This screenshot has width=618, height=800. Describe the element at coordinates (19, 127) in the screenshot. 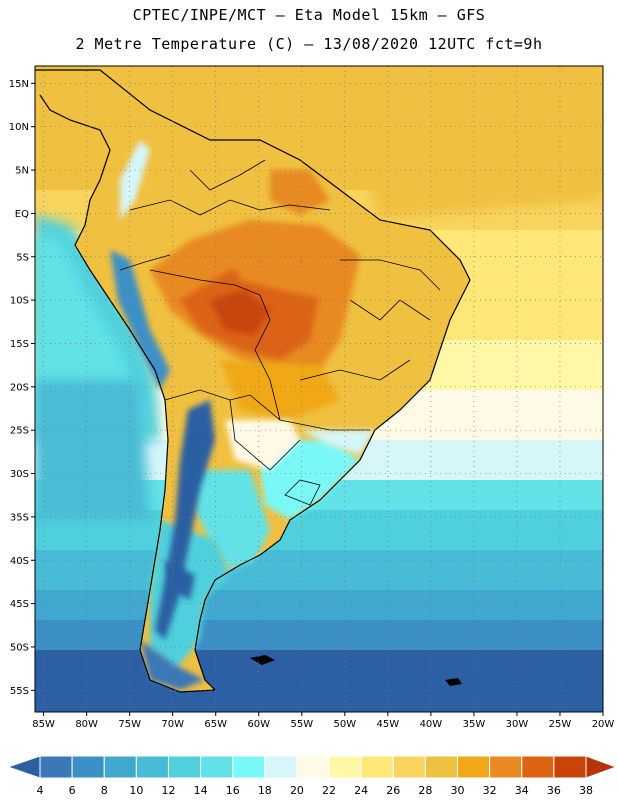

I see `lat-tick-label: 10N` at that location.